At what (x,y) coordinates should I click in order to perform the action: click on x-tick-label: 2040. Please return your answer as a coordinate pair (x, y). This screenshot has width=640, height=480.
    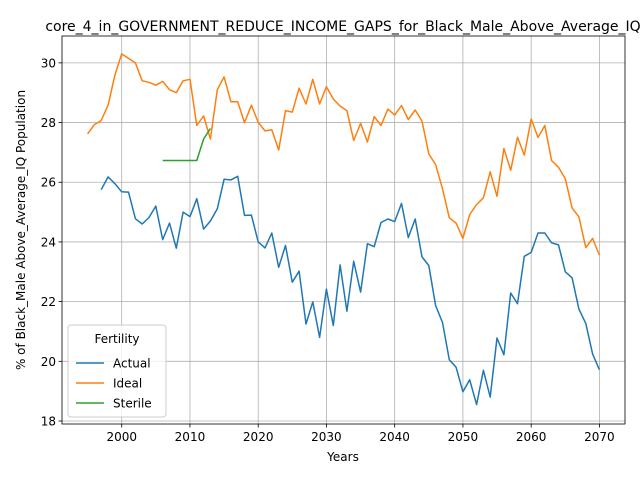
    Looking at the image, I should click on (394, 437).